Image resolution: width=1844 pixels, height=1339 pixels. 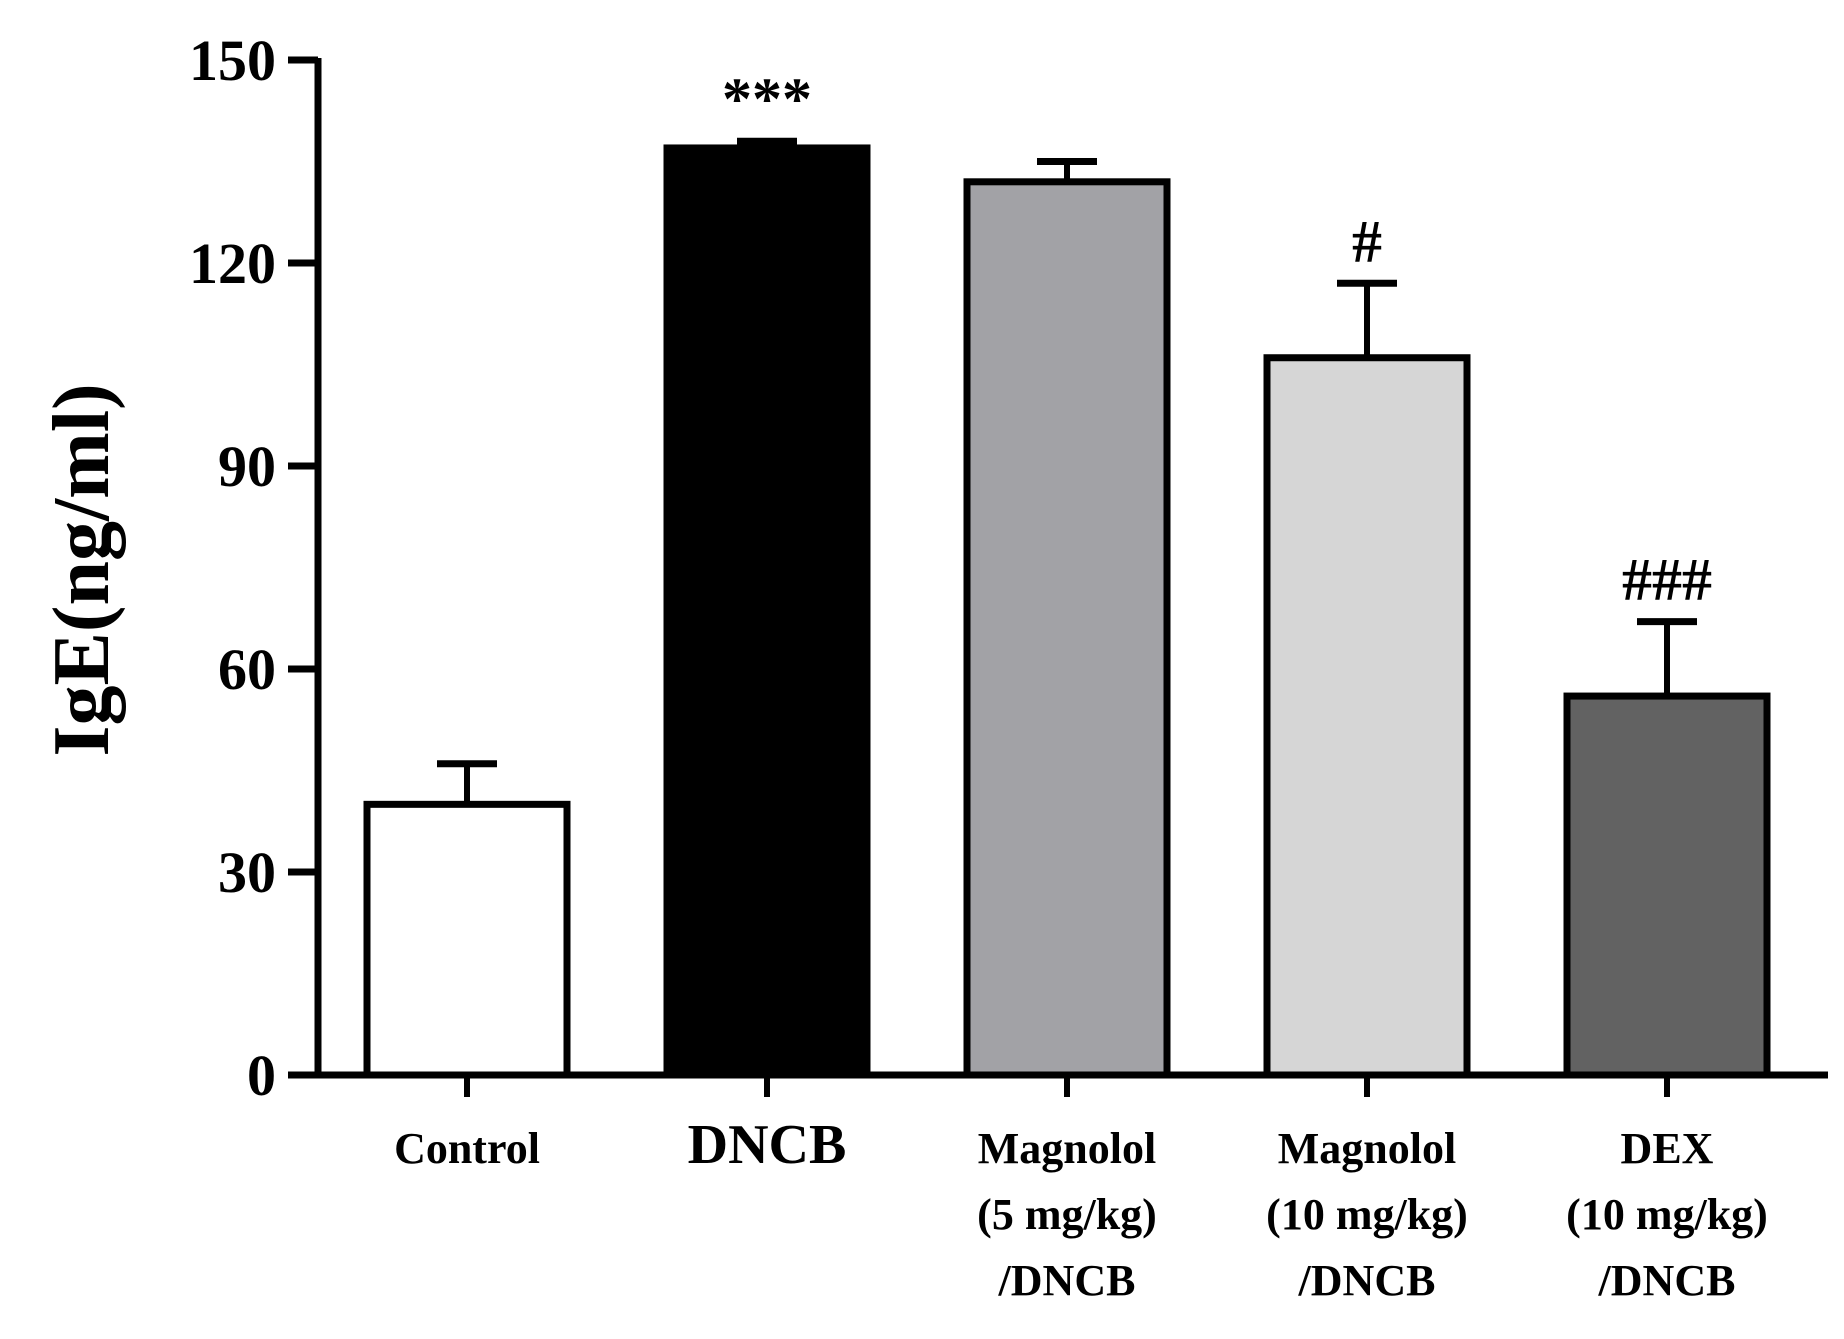 What do you see at coordinates (1667, 580) in the screenshot?
I see `significance-marker: ###` at bounding box center [1667, 580].